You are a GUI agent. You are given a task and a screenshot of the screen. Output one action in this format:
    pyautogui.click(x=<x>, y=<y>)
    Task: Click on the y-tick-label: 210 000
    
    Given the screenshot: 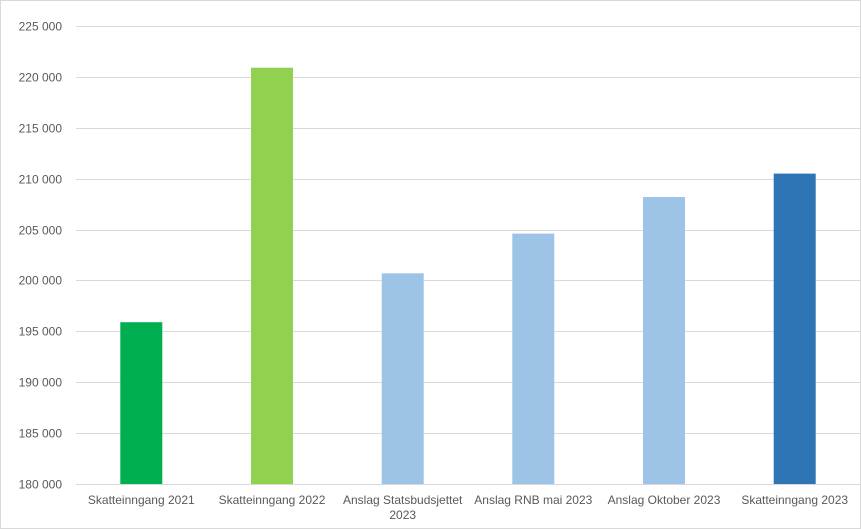 What is the action you would take?
    pyautogui.click(x=41, y=180)
    